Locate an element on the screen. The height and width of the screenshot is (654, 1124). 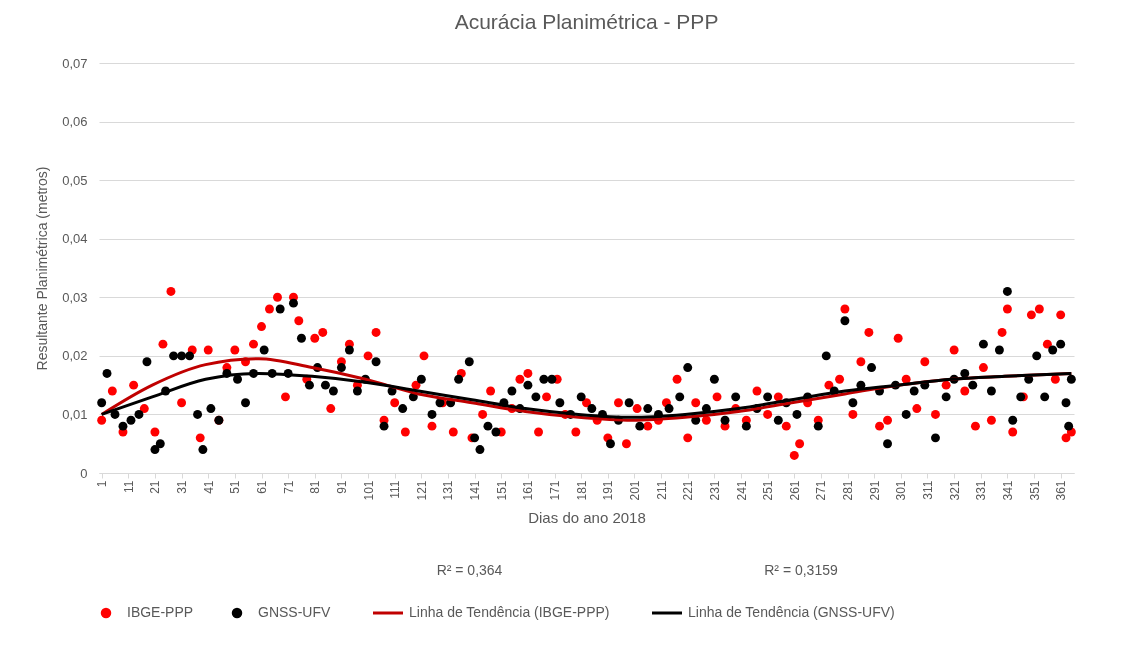
x-tick-label: 191 is located at coordinates (608, 490).